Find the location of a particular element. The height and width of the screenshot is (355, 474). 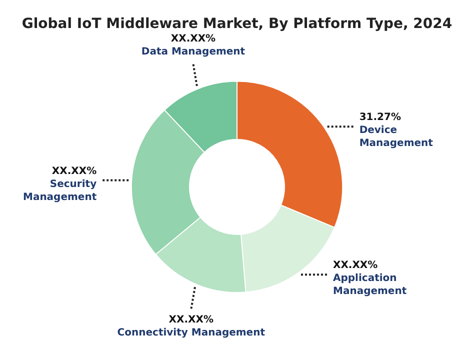

slice-label: Application Management is located at coordinates (370, 285).